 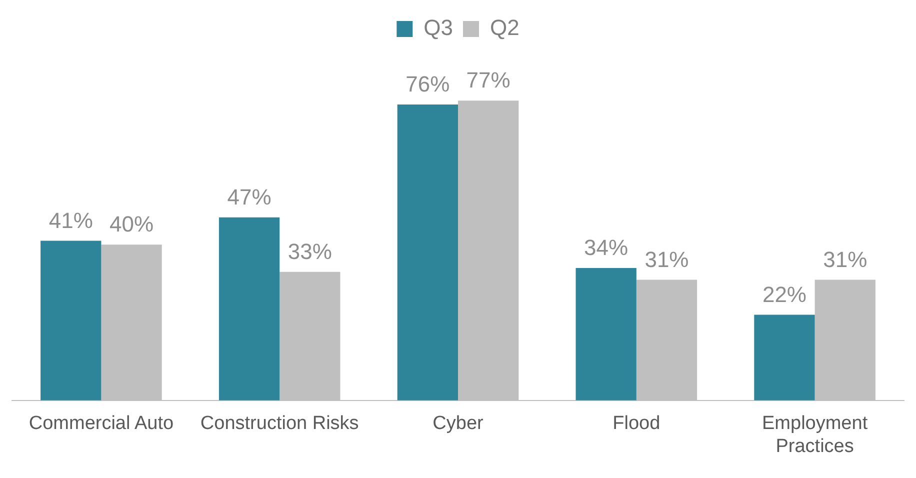 What do you see at coordinates (458, 423) in the screenshot?
I see `x-tick-label: Cyber` at bounding box center [458, 423].